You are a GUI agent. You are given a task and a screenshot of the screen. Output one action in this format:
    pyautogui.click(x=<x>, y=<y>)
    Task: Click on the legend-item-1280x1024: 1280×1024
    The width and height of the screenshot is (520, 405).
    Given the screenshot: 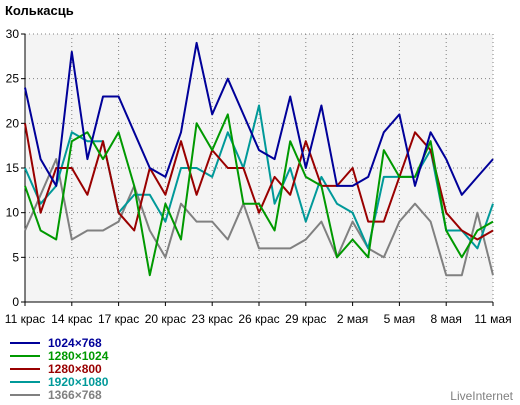 What is the action you would take?
    pyautogui.click(x=59, y=355)
    